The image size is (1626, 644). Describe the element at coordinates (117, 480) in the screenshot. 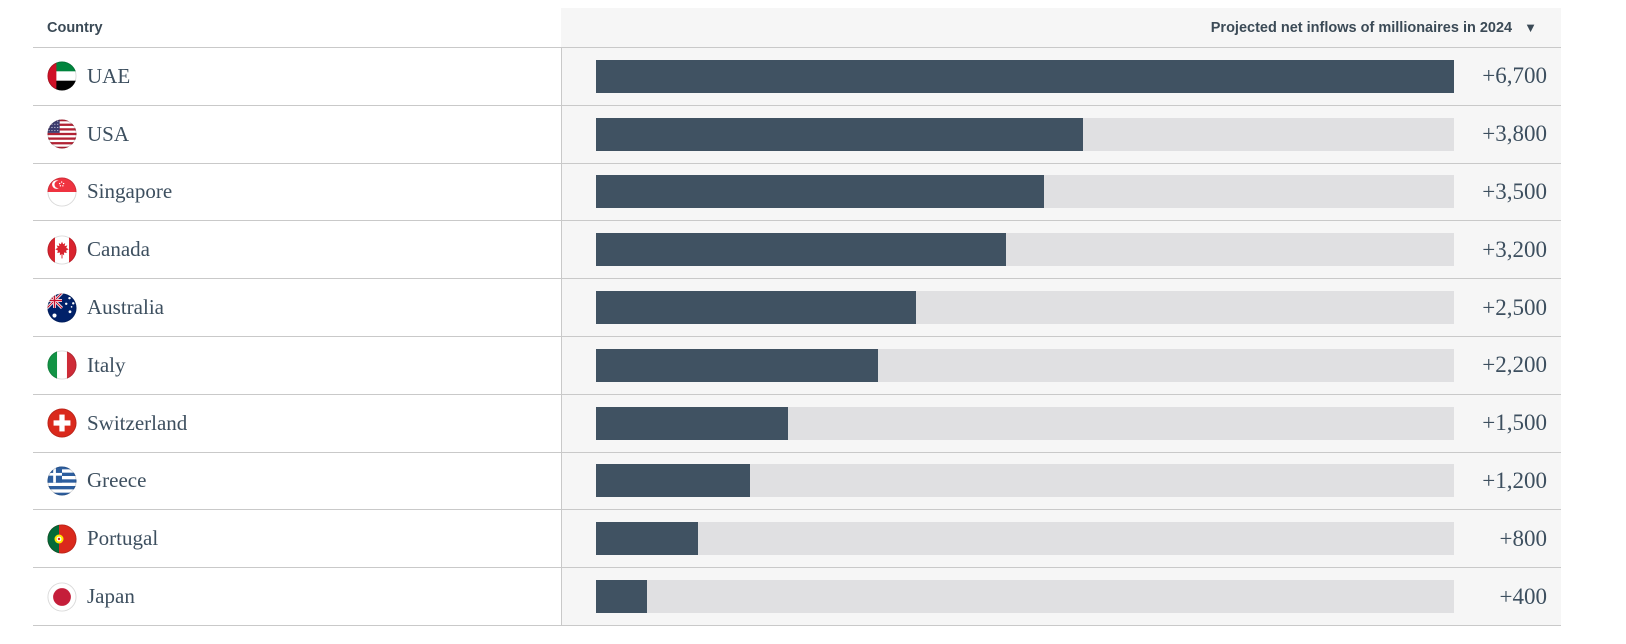

I see `country-label: Greece` at that location.